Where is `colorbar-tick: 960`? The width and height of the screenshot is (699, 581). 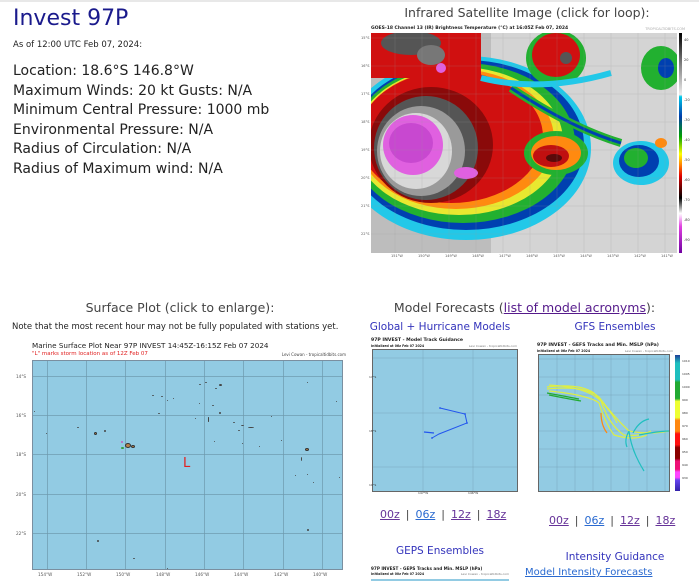
colorbar-tick: 960 is located at coordinates (685, 439).